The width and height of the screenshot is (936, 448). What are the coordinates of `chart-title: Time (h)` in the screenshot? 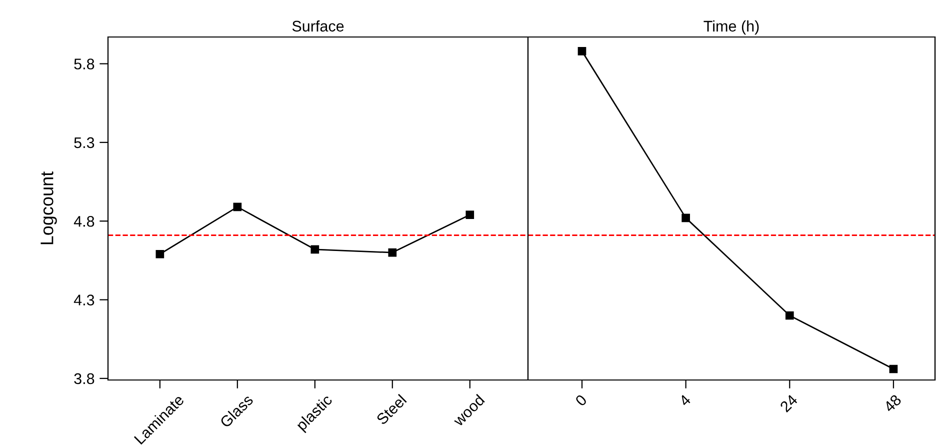 It's located at (731, 27).